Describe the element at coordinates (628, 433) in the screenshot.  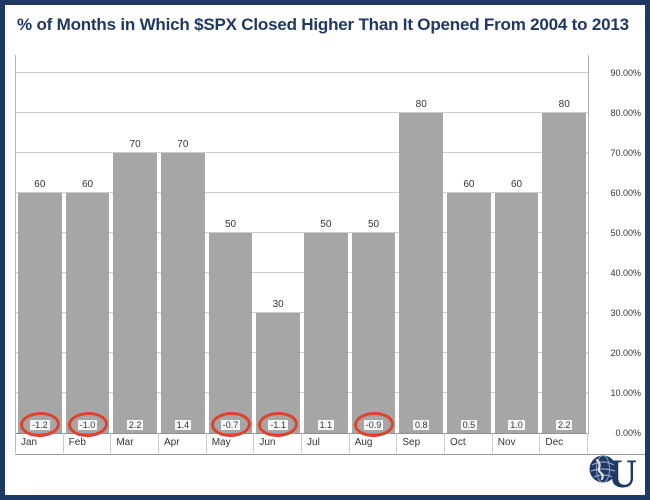
I see `y-tick-label: 0.00%` at that location.